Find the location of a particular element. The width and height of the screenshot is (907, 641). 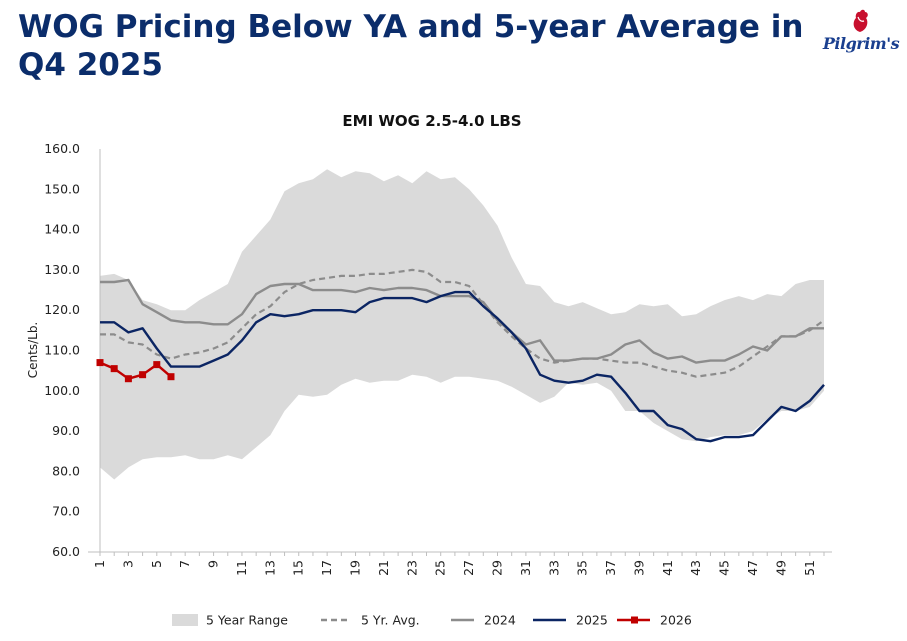

x-tick-label: 29 is located at coordinates (496, 568).